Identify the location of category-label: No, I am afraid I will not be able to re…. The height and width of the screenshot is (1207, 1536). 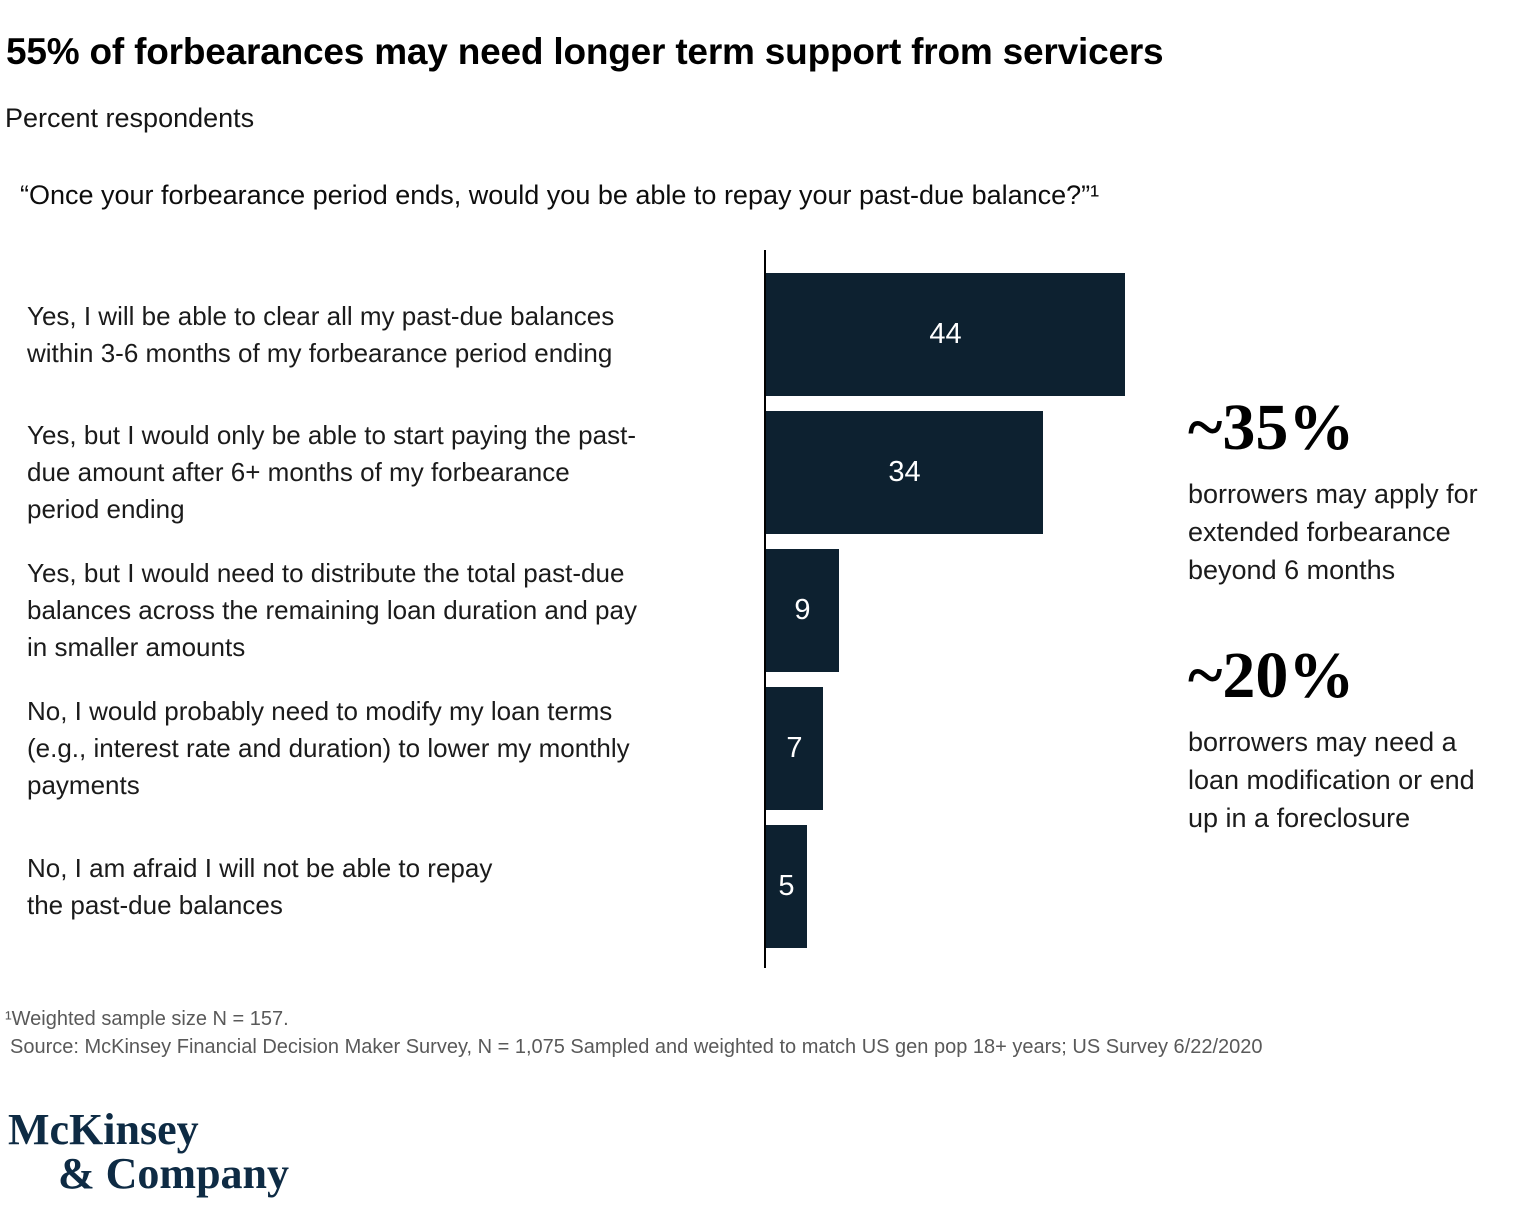
(260, 886).